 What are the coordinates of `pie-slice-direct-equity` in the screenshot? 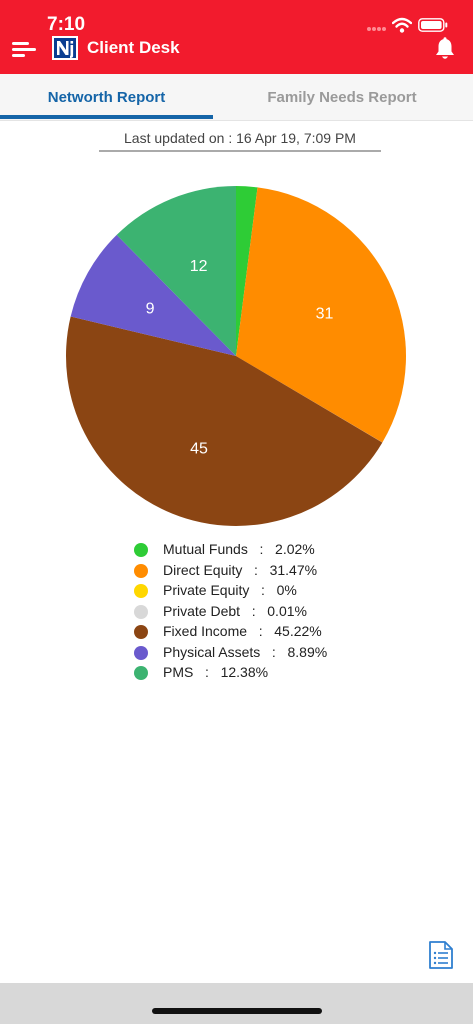 It's located at (321, 315).